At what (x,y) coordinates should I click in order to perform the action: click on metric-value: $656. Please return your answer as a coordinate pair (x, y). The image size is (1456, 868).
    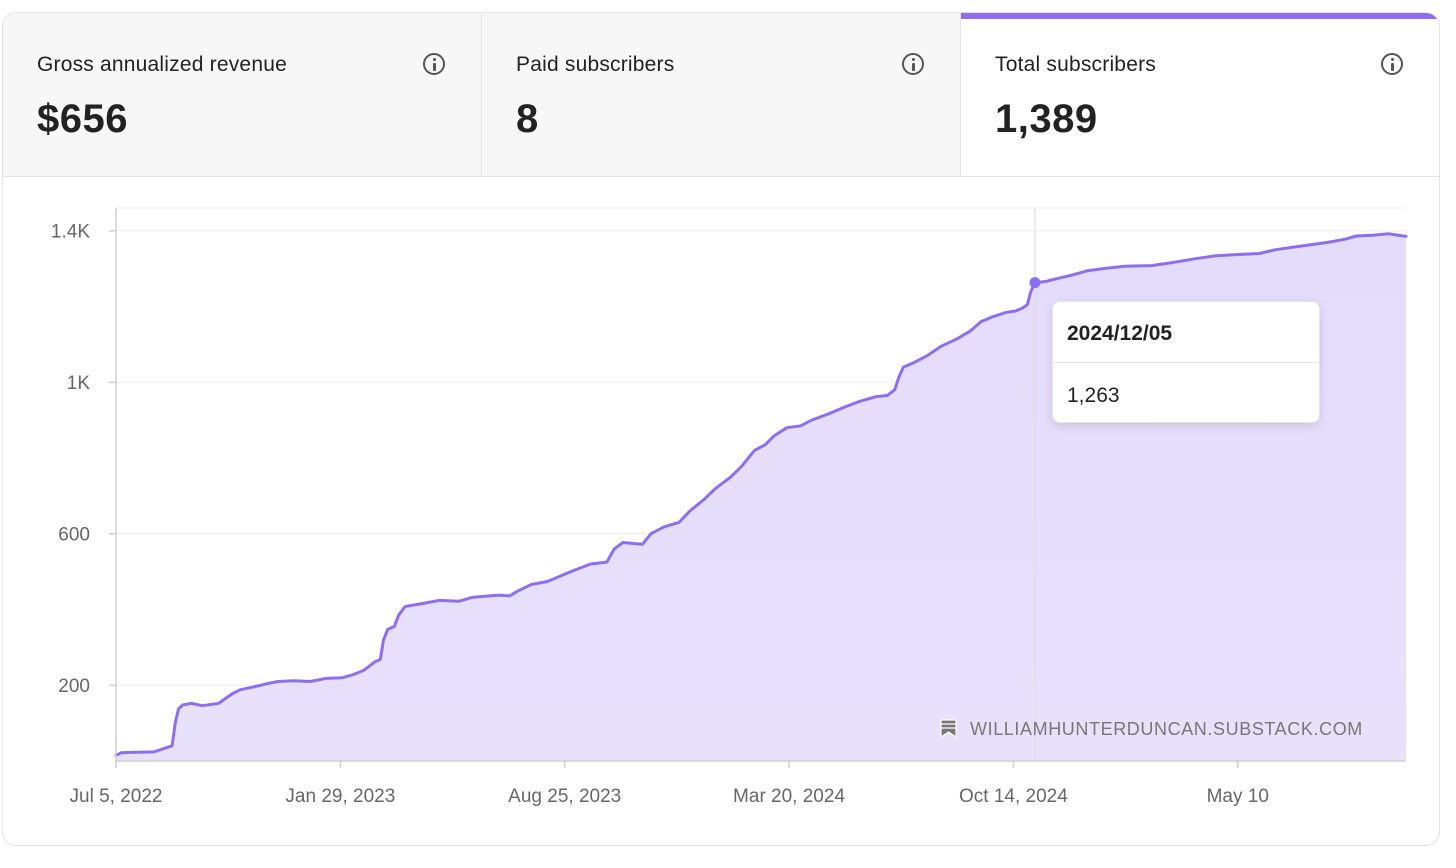
    Looking at the image, I should click on (82, 119).